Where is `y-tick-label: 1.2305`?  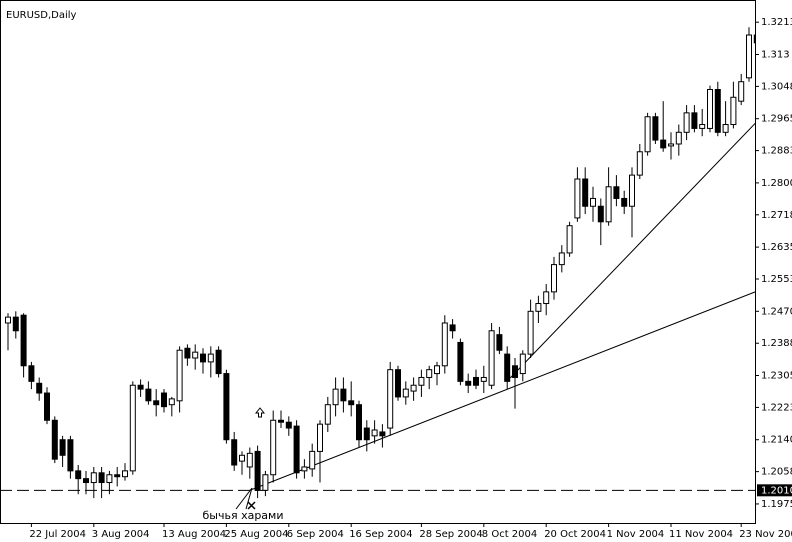 y-tick-label: 1.2305 is located at coordinates (776, 376).